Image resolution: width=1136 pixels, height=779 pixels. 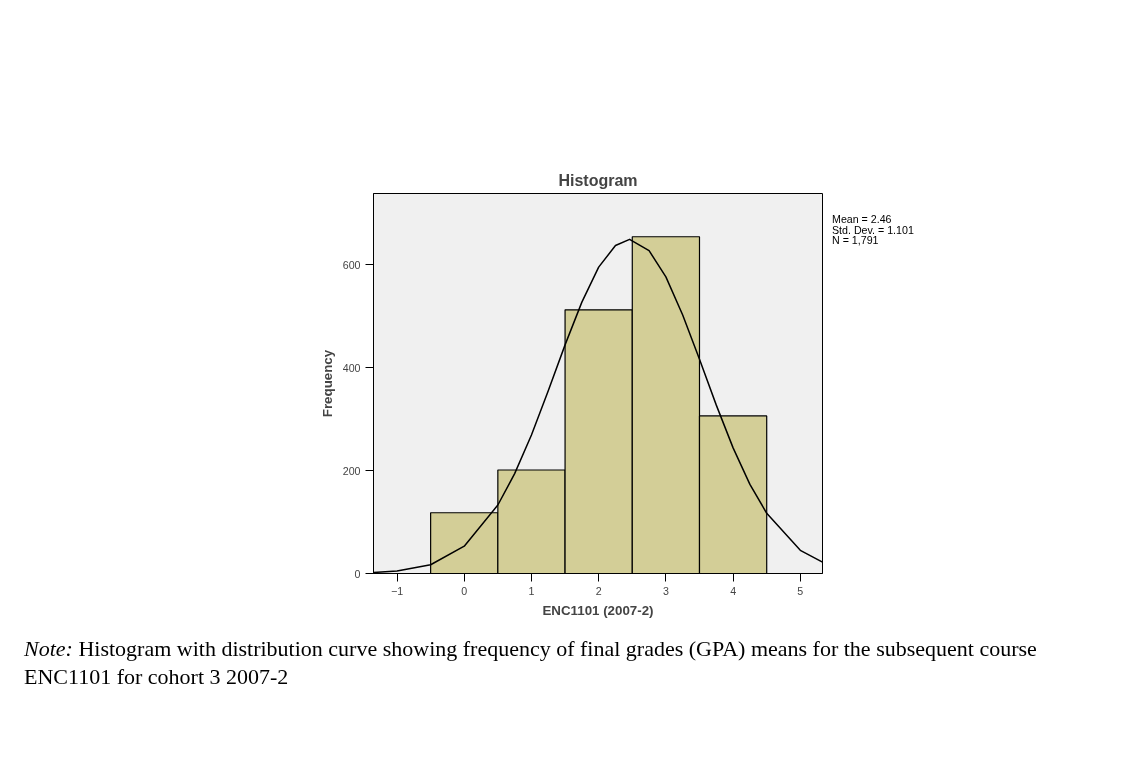 What do you see at coordinates (531, 662) in the screenshot?
I see `text: Note: Histogram with distribution curve showing frequency of final grades (GPA) means for the subsequent course ENC1101 for cohort 3 2007-2` at bounding box center [531, 662].